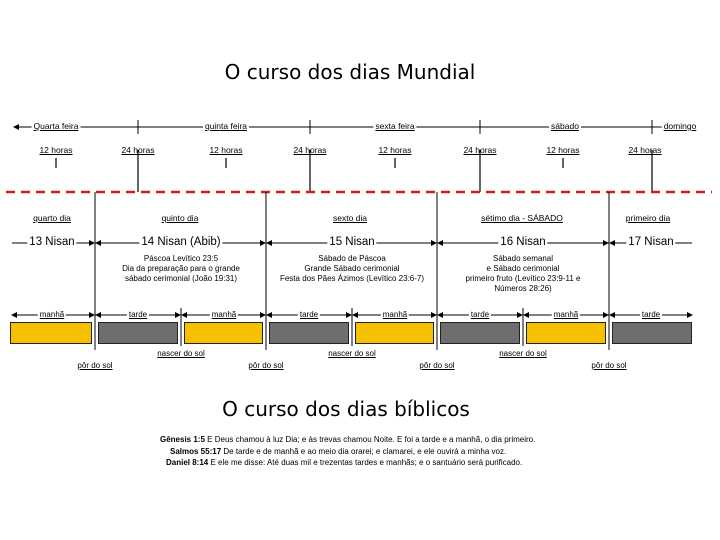  I want to click on biblical-day-sixth: sexto dia, so click(350, 218).